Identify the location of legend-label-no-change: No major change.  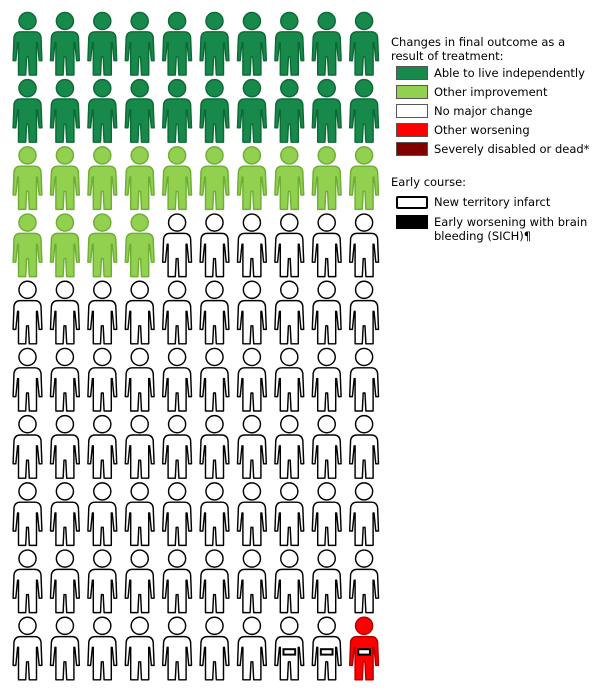
(483, 111).